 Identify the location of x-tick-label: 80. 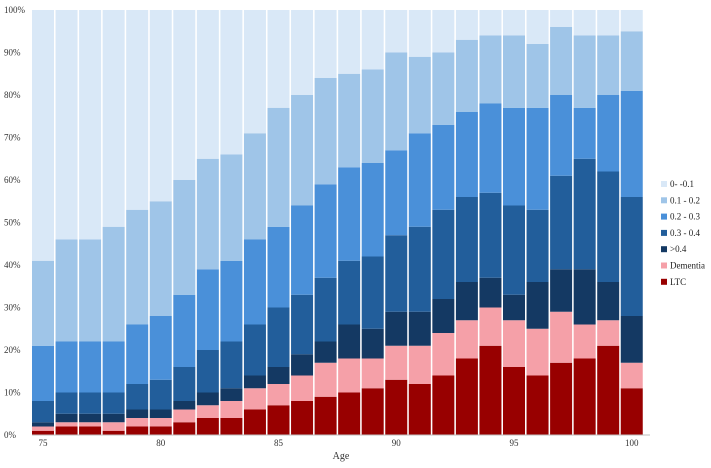
(161, 443).